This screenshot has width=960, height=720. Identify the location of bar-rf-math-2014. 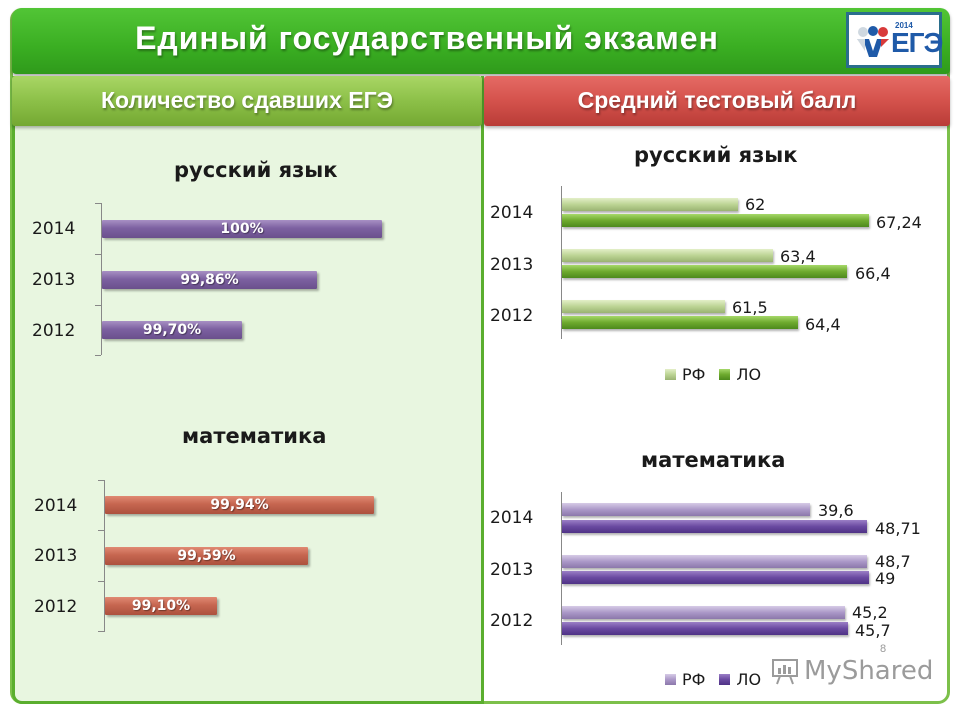
(686, 509).